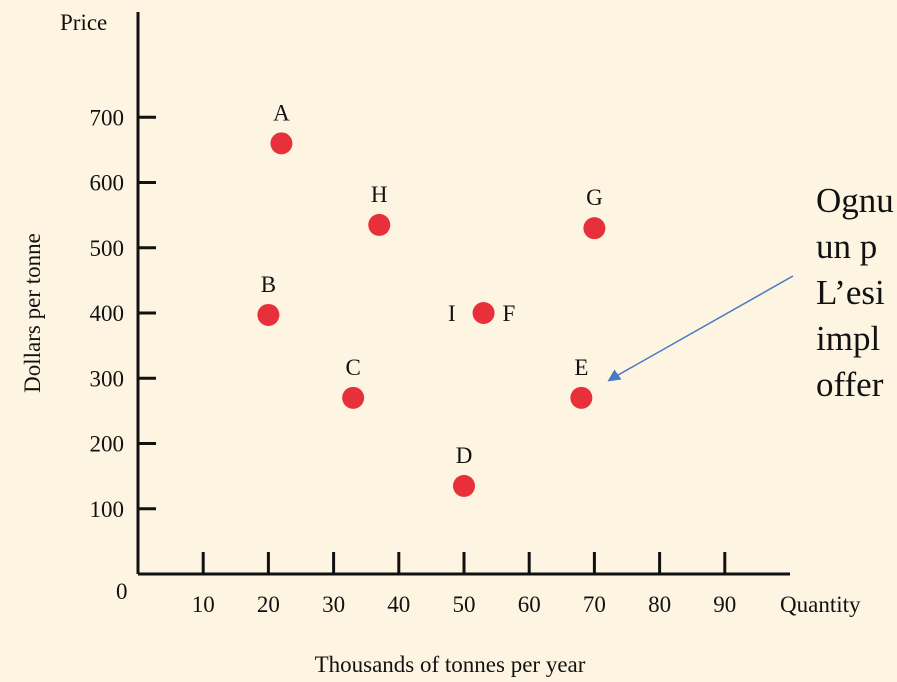 The image size is (897, 682). What do you see at coordinates (850, 384) in the screenshot?
I see `annotation-line: offer` at bounding box center [850, 384].